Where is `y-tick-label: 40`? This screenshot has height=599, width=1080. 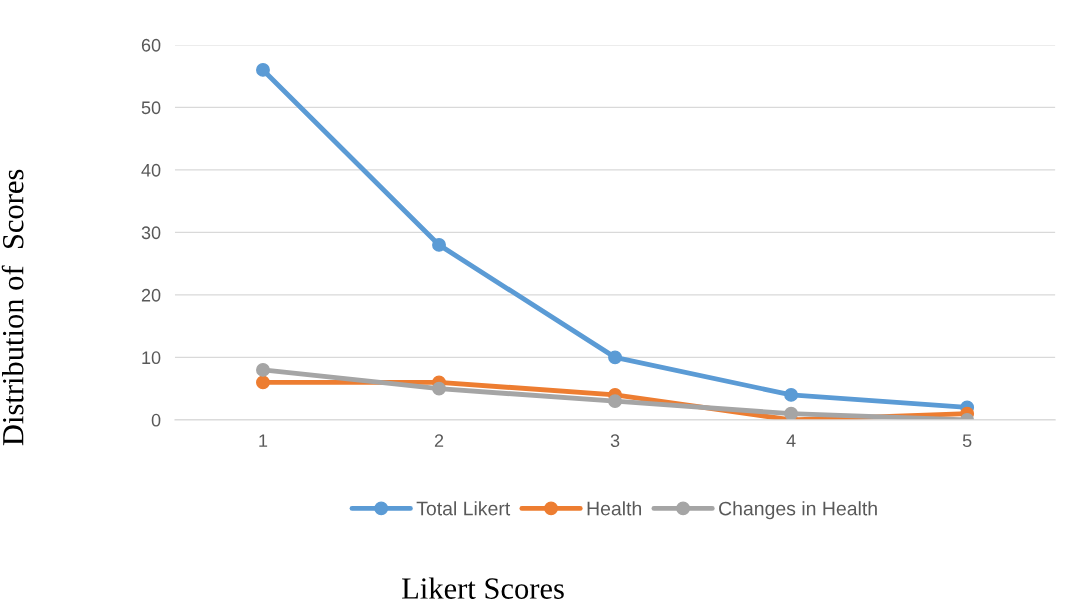
y-tick-label: 40 is located at coordinates (151, 170).